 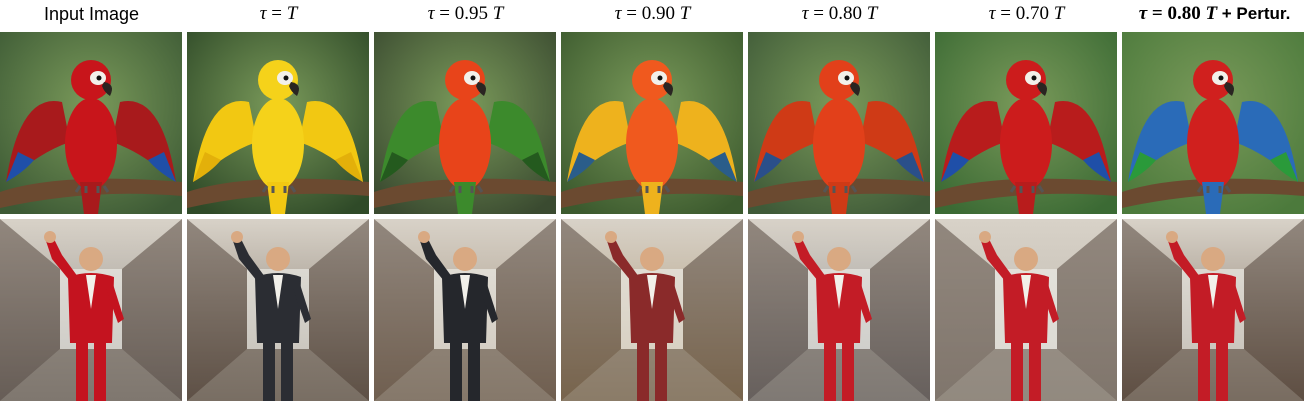 What do you see at coordinates (1214, 13) in the screenshot?
I see `header-tau-0.80T-perturbation: τ = 0.80 T + Pertur.` at bounding box center [1214, 13].